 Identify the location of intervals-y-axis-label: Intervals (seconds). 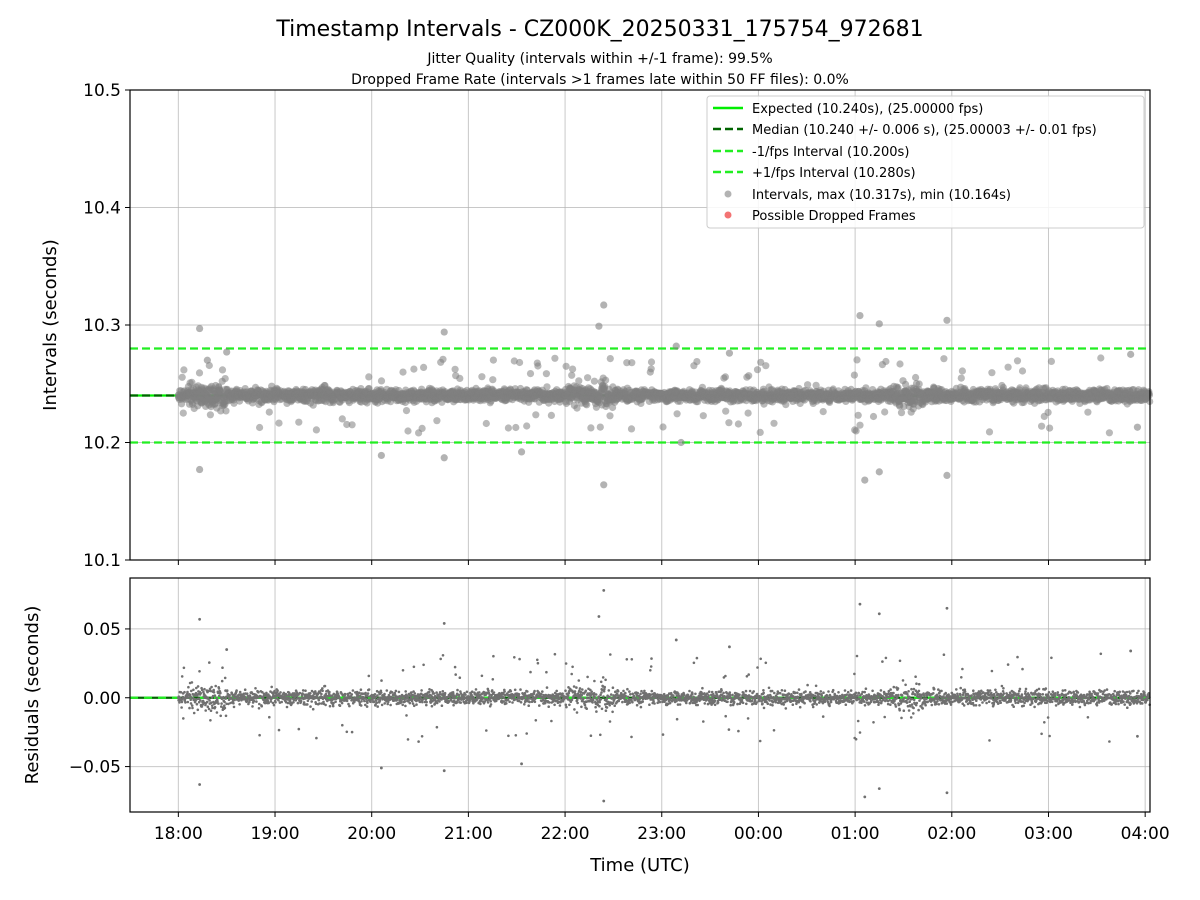
(50, 325).